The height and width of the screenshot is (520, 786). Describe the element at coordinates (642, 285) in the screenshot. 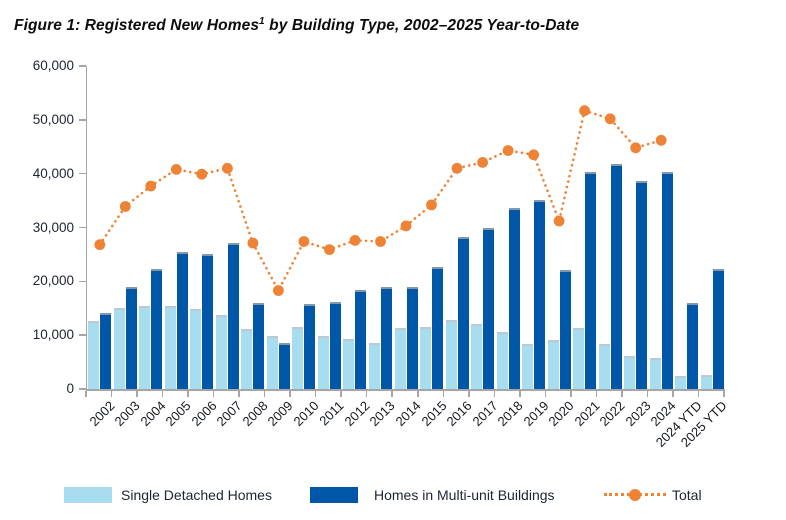

I see `bar-multi-unit-2023` at that location.